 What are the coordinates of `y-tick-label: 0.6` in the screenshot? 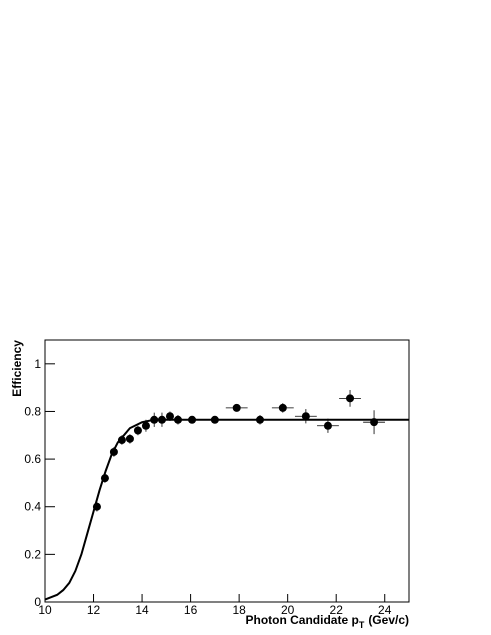 It's located at (32, 459).